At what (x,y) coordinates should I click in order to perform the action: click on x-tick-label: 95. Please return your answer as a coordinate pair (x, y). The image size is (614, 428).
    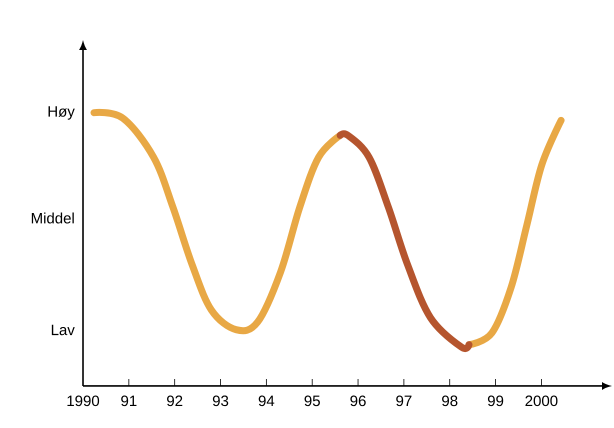
    Looking at the image, I should click on (312, 401).